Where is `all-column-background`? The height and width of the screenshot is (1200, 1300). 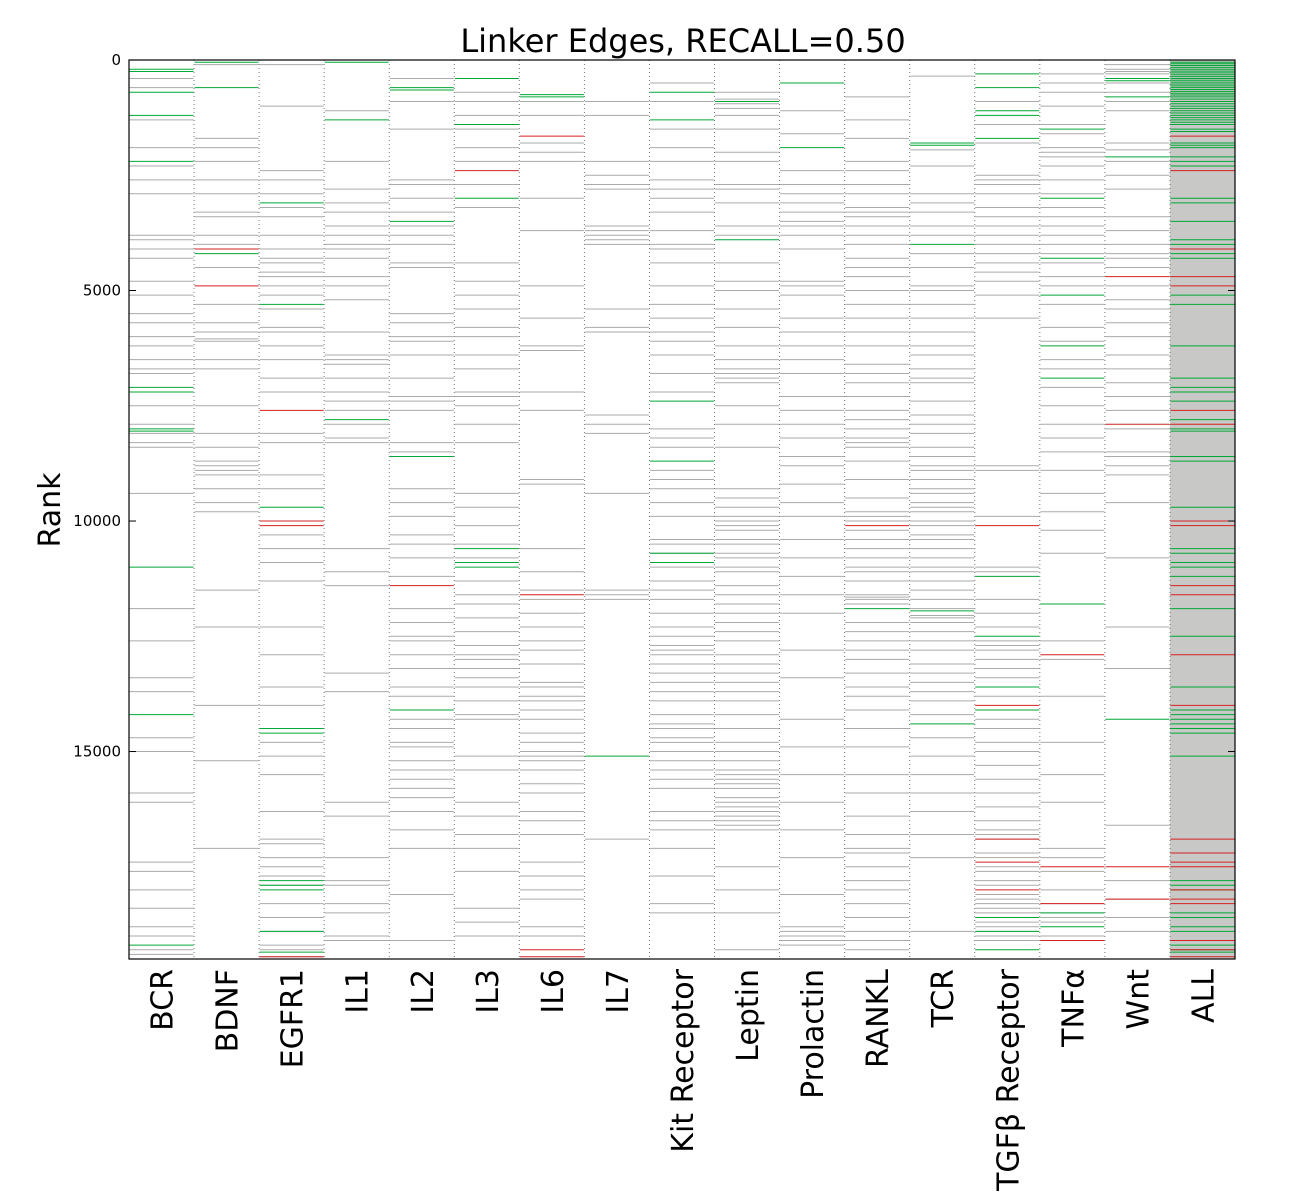 all-column-background is located at coordinates (1202, 509).